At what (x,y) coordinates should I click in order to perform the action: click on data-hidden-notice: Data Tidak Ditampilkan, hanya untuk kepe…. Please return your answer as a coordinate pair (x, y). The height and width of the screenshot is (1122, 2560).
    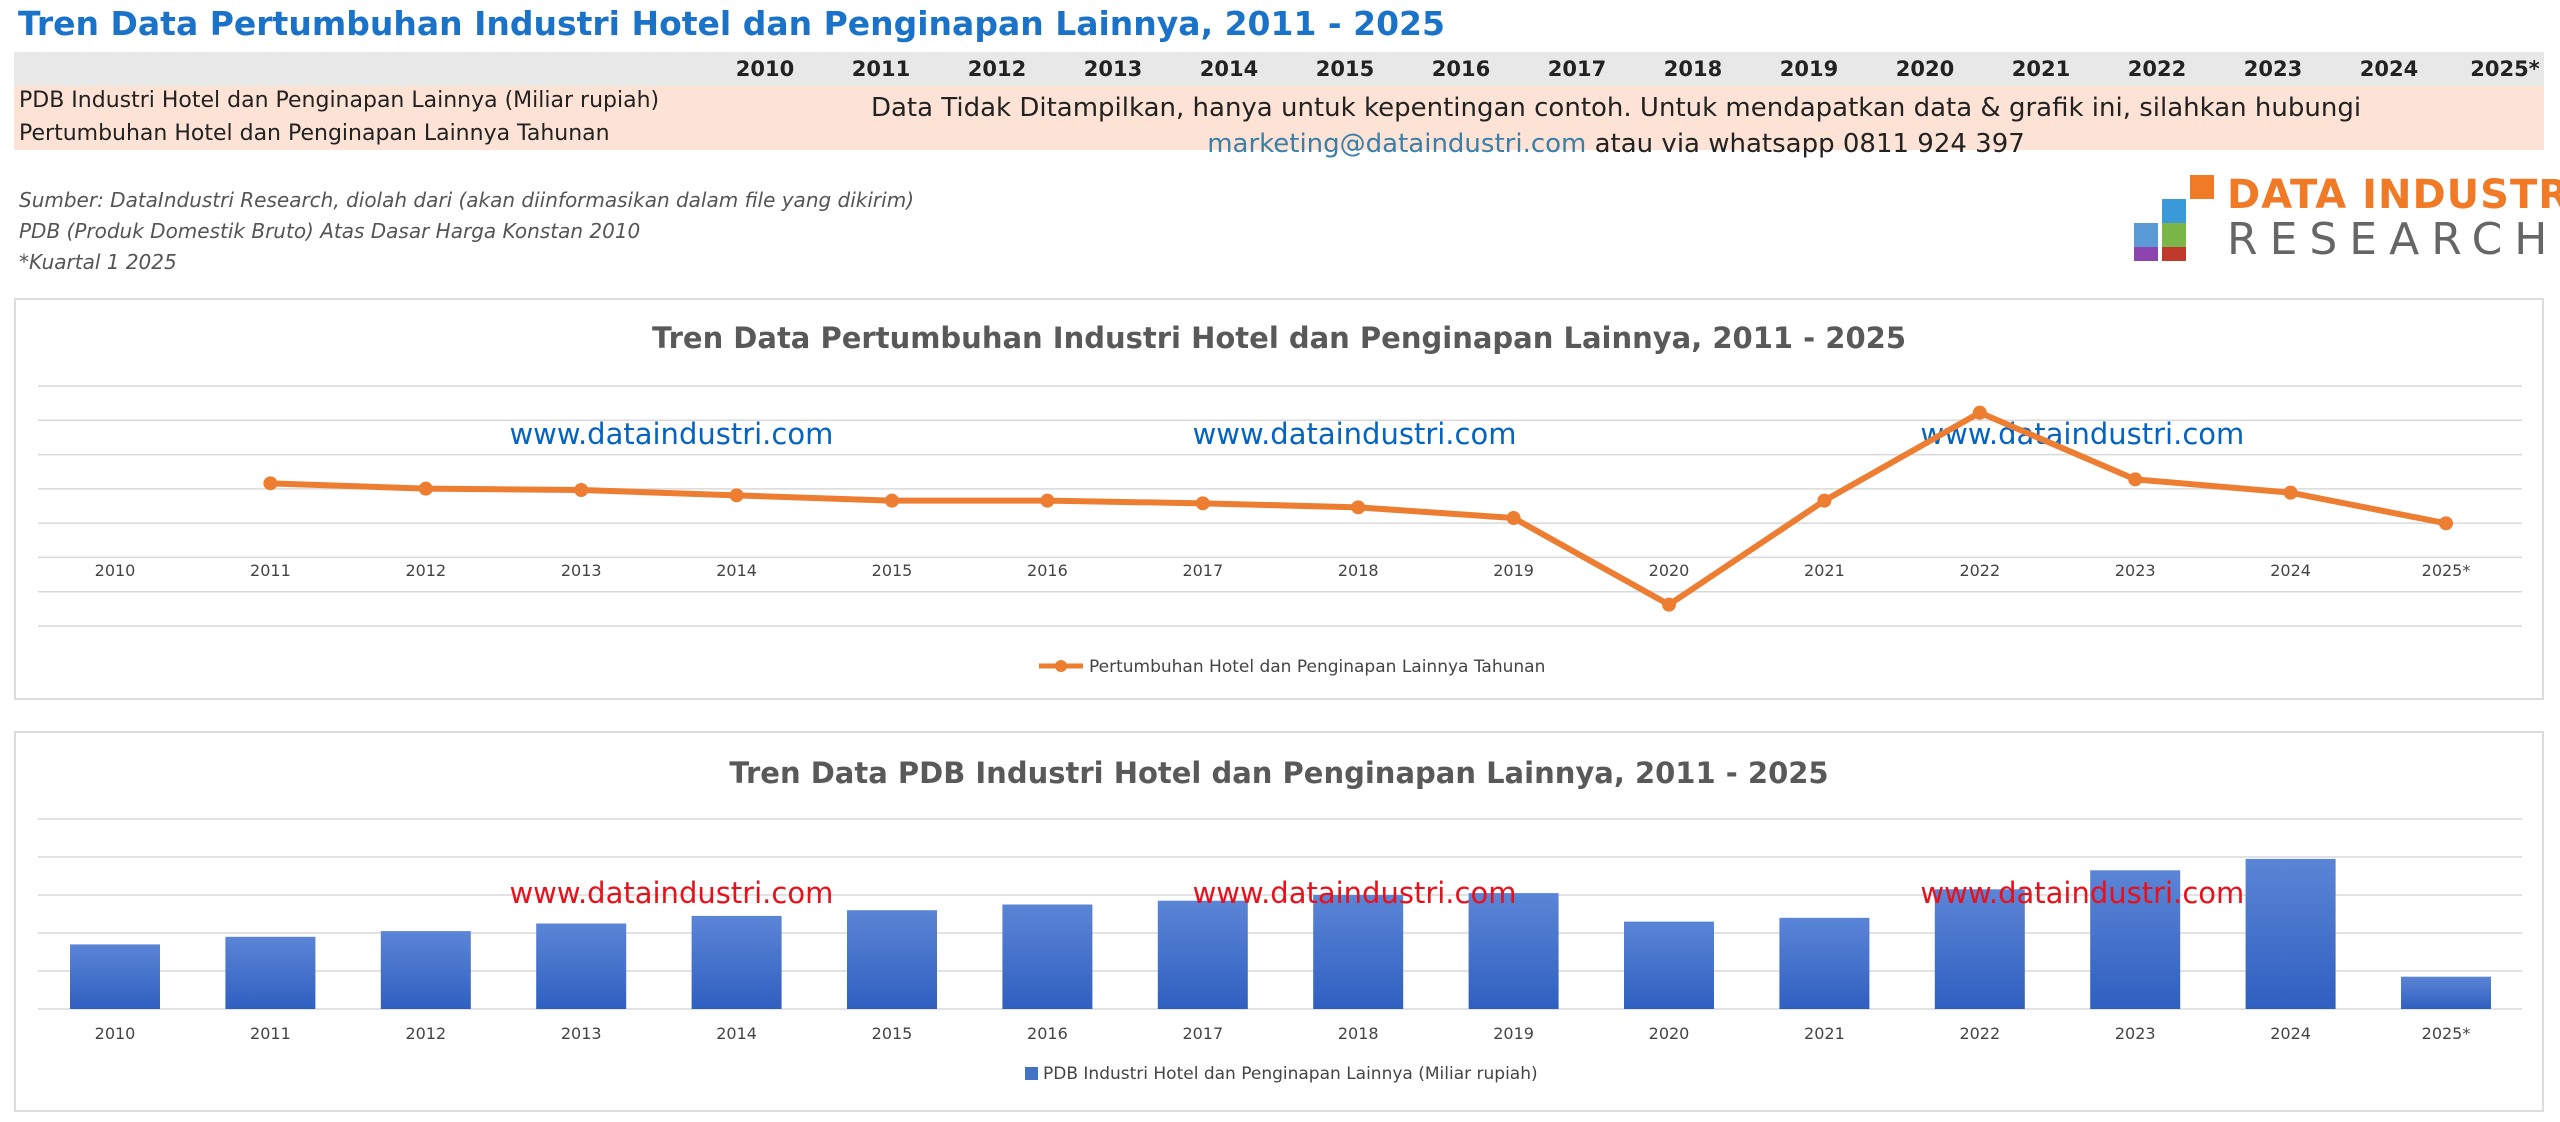
    Looking at the image, I should click on (1616, 108).